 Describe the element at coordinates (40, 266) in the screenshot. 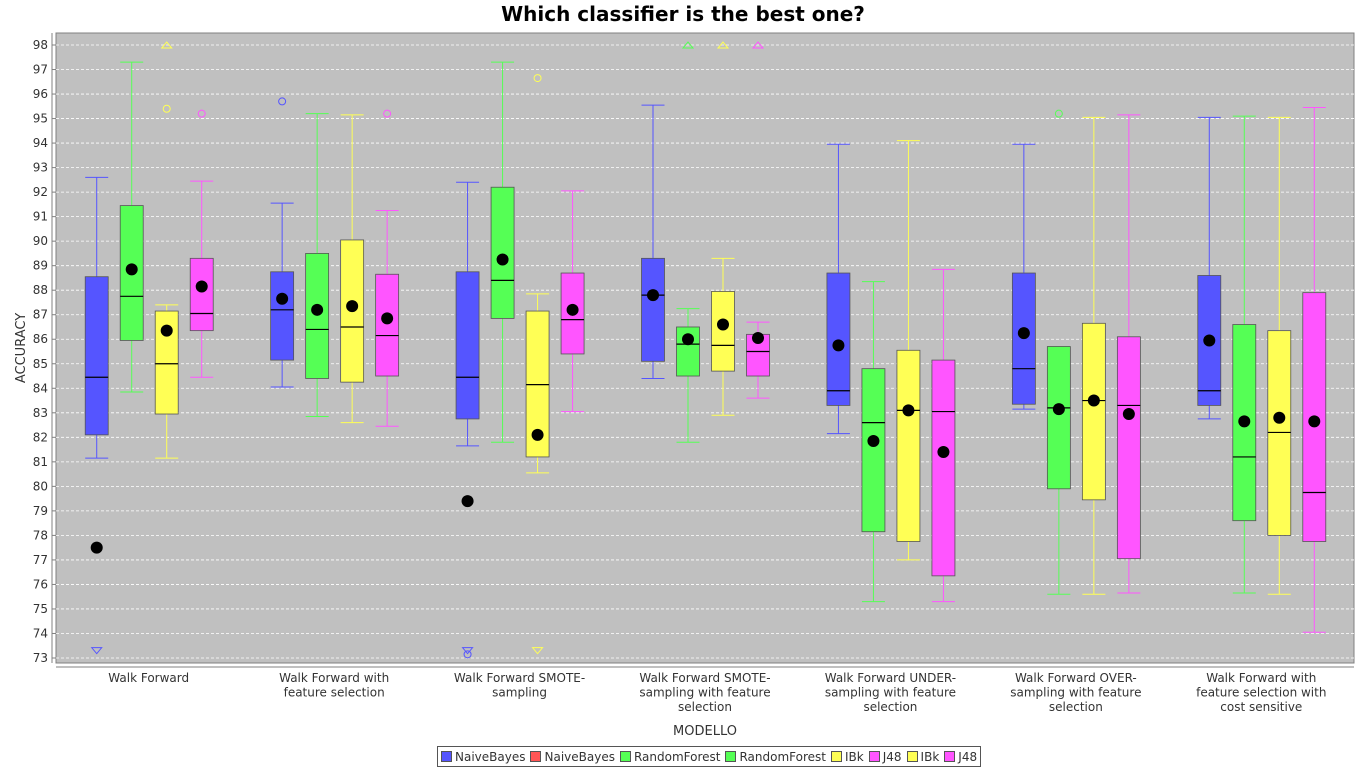

I see `y-tick-label: 89` at that location.